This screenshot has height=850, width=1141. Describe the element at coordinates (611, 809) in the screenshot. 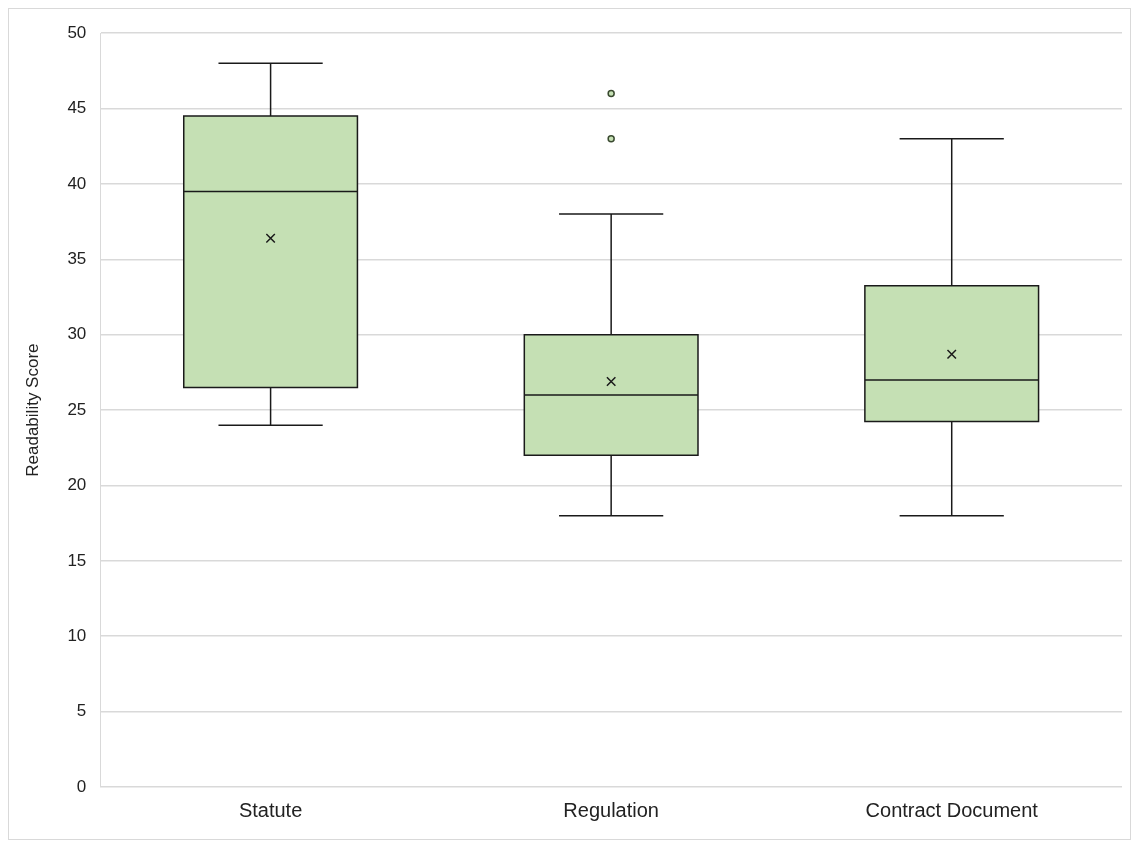

I see `x-tick-label: Regulation` at that location.